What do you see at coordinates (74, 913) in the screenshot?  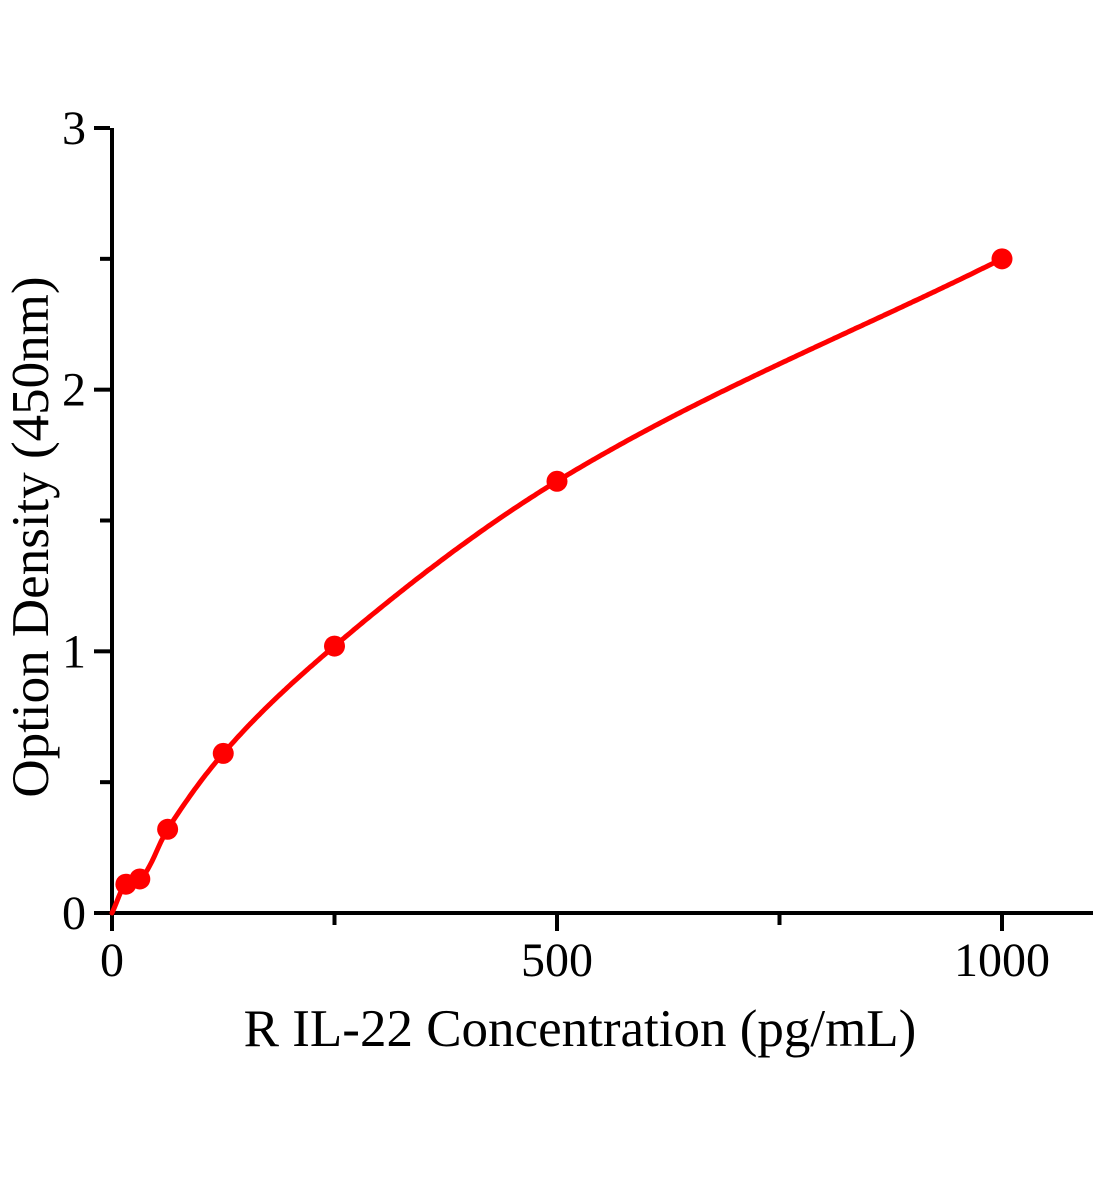 I see `y-tick-label: 0` at bounding box center [74, 913].